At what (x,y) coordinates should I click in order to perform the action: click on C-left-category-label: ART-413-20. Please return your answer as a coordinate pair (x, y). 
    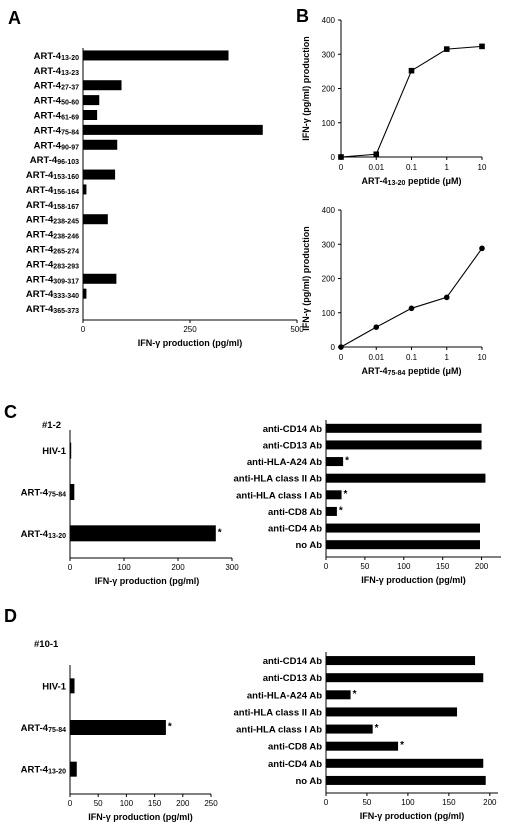
    Looking at the image, I should click on (43, 534).